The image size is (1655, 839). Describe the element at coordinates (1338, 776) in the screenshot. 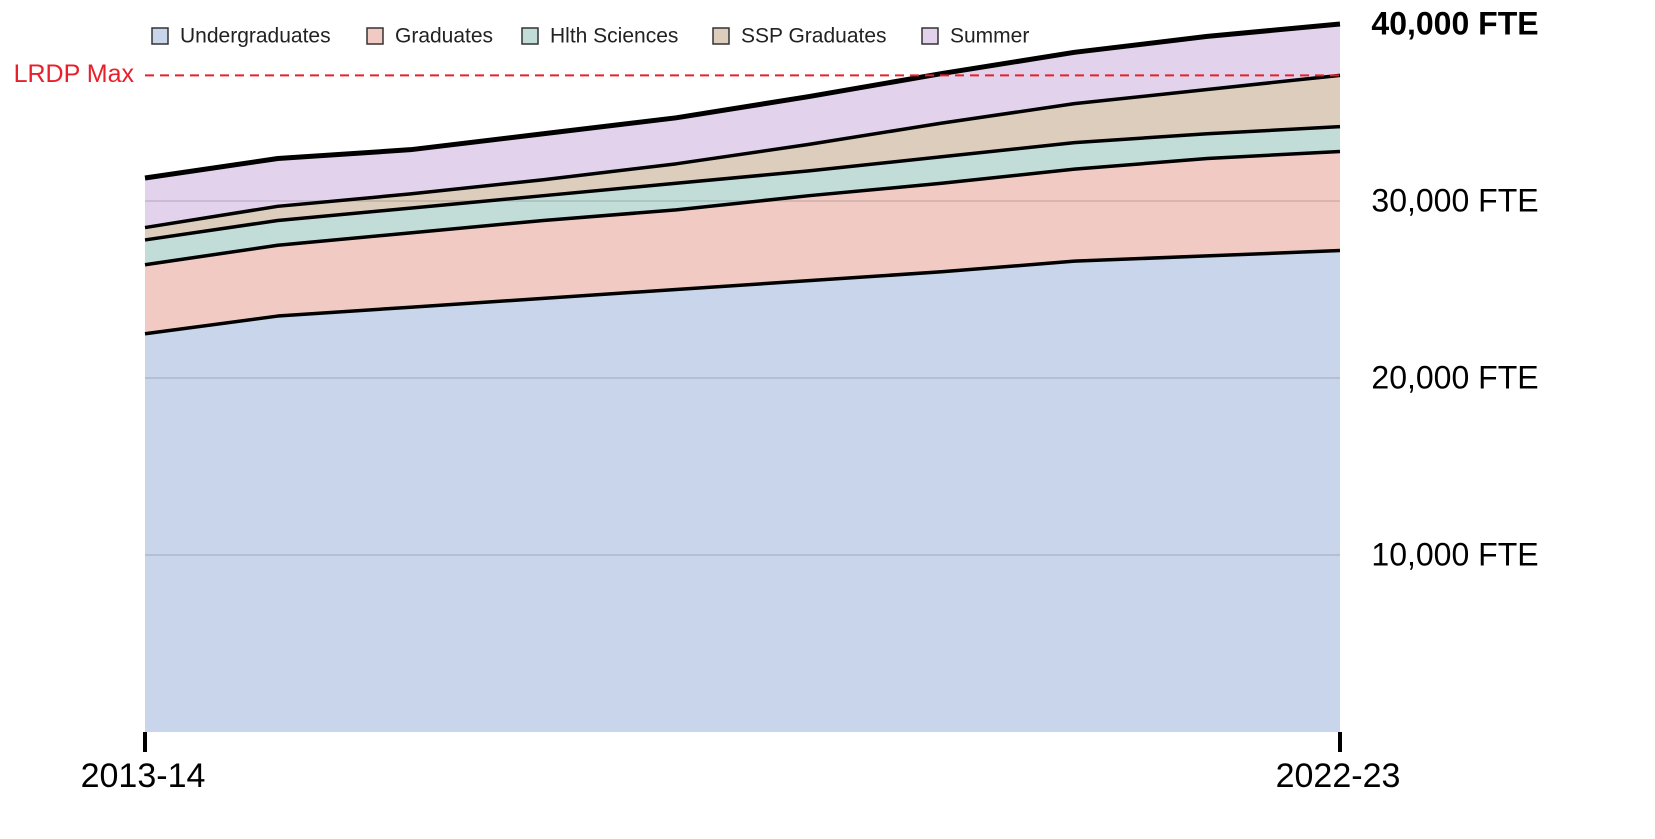

I see `x-tick-label: 2022-23` at that location.